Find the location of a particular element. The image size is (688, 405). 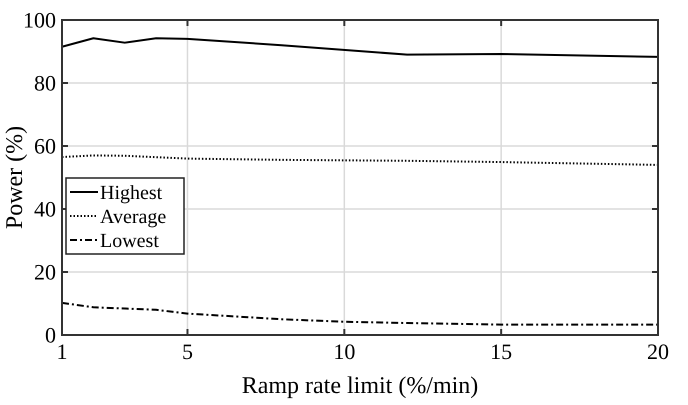

x-tick-label: 20 is located at coordinates (658, 351).